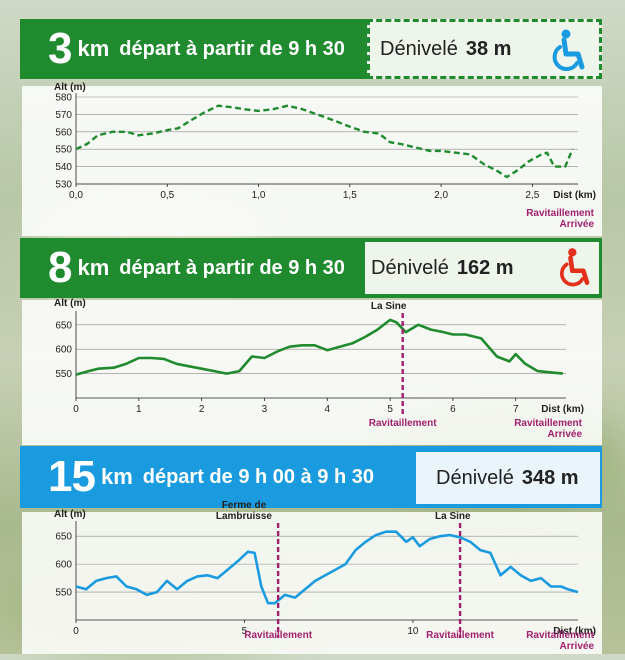  Describe the element at coordinates (63, 593) in the screenshot. I see `y-tick-label: 550` at that location.